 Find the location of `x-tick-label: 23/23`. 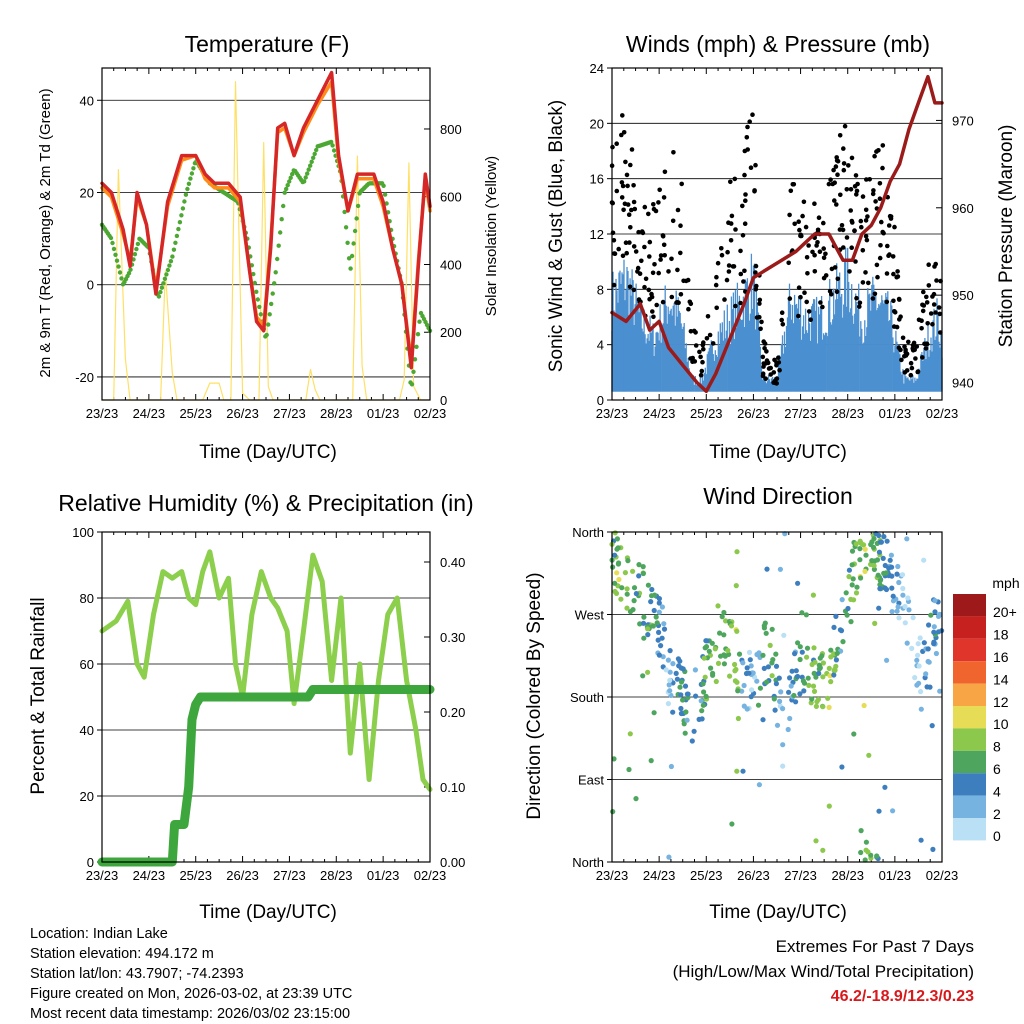

x-tick-label: 23/23 is located at coordinates (102, 875).